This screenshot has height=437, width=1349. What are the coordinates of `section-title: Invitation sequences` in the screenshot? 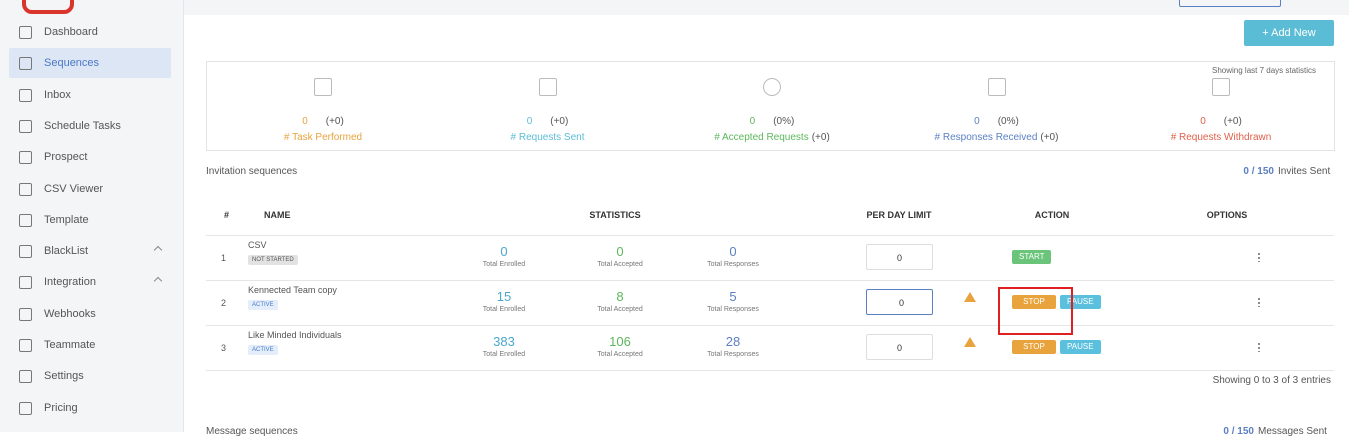 It's located at (252, 171).